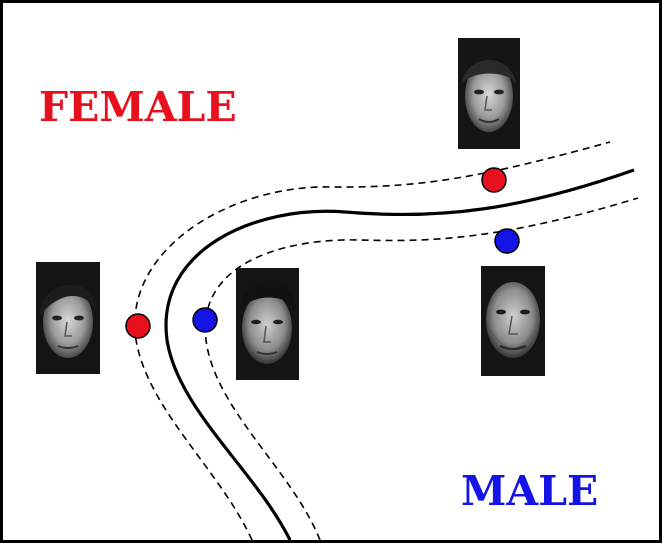 This screenshot has width=662, height=543. What do you see at coordinates (513, 321) in the screenshot?
I see `face-photo-male-right` at bounding box center [513, 321].